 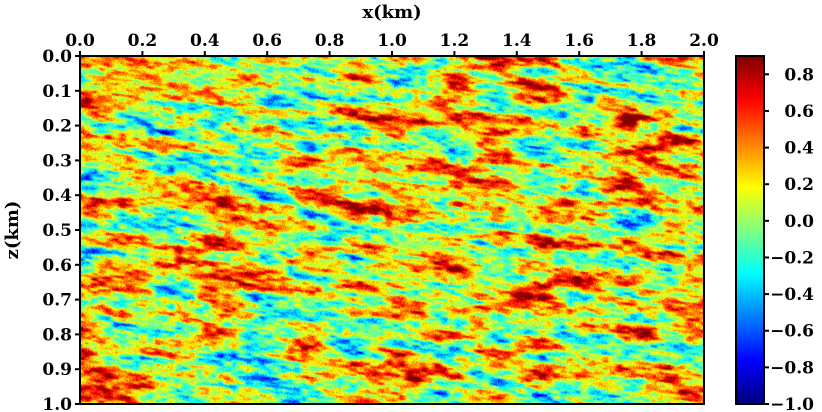 What do you see at coordinates (792, 368) in the screenshot?
I see `colorbar-tick-label: −0.8` at bounding box center [792, 368].